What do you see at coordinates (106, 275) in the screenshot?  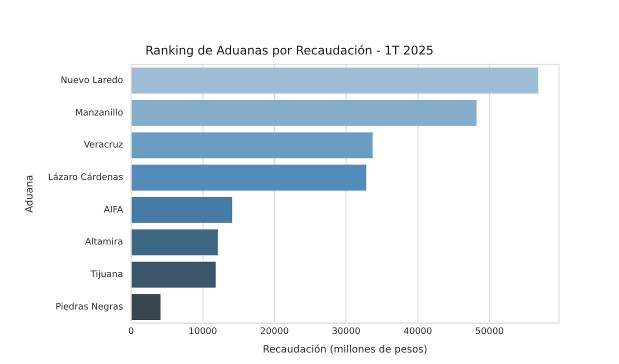 I see `y-tick-label: Tijuana` at bounding box center [106, 275].